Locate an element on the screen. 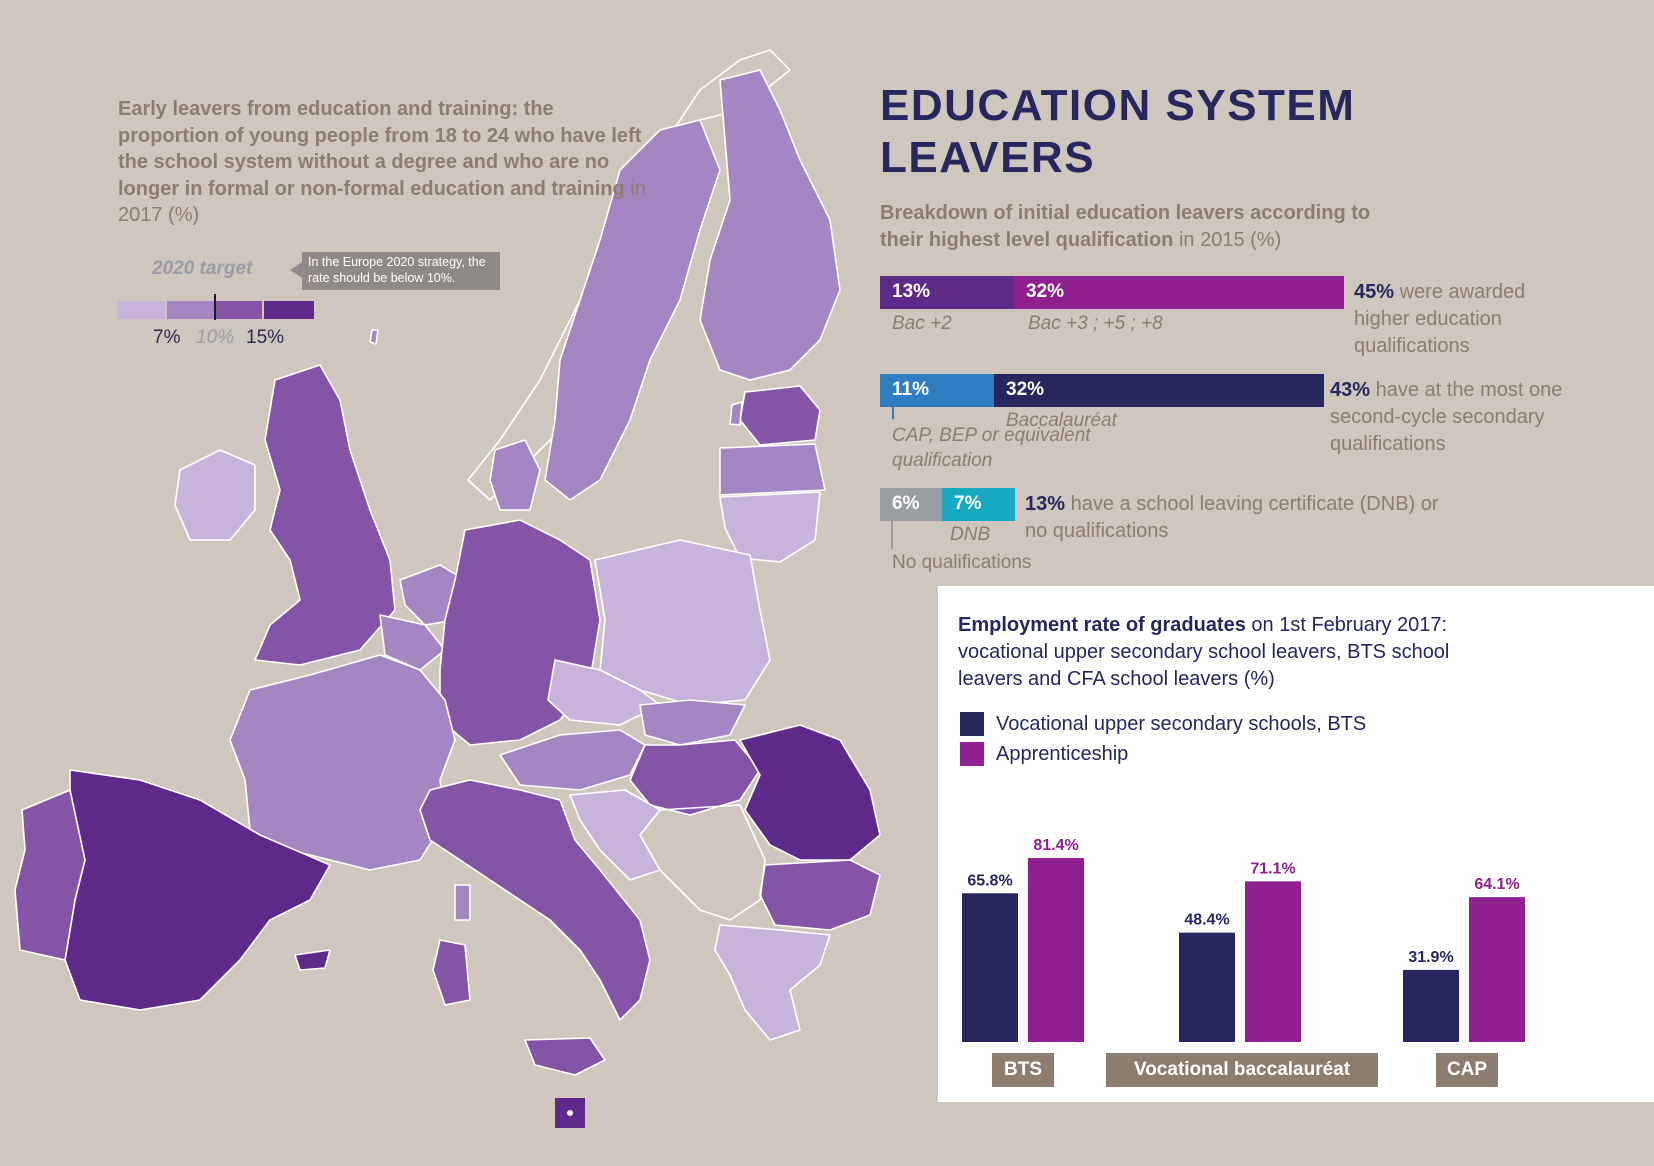  country-estonia is located at coordinates (780, 415).